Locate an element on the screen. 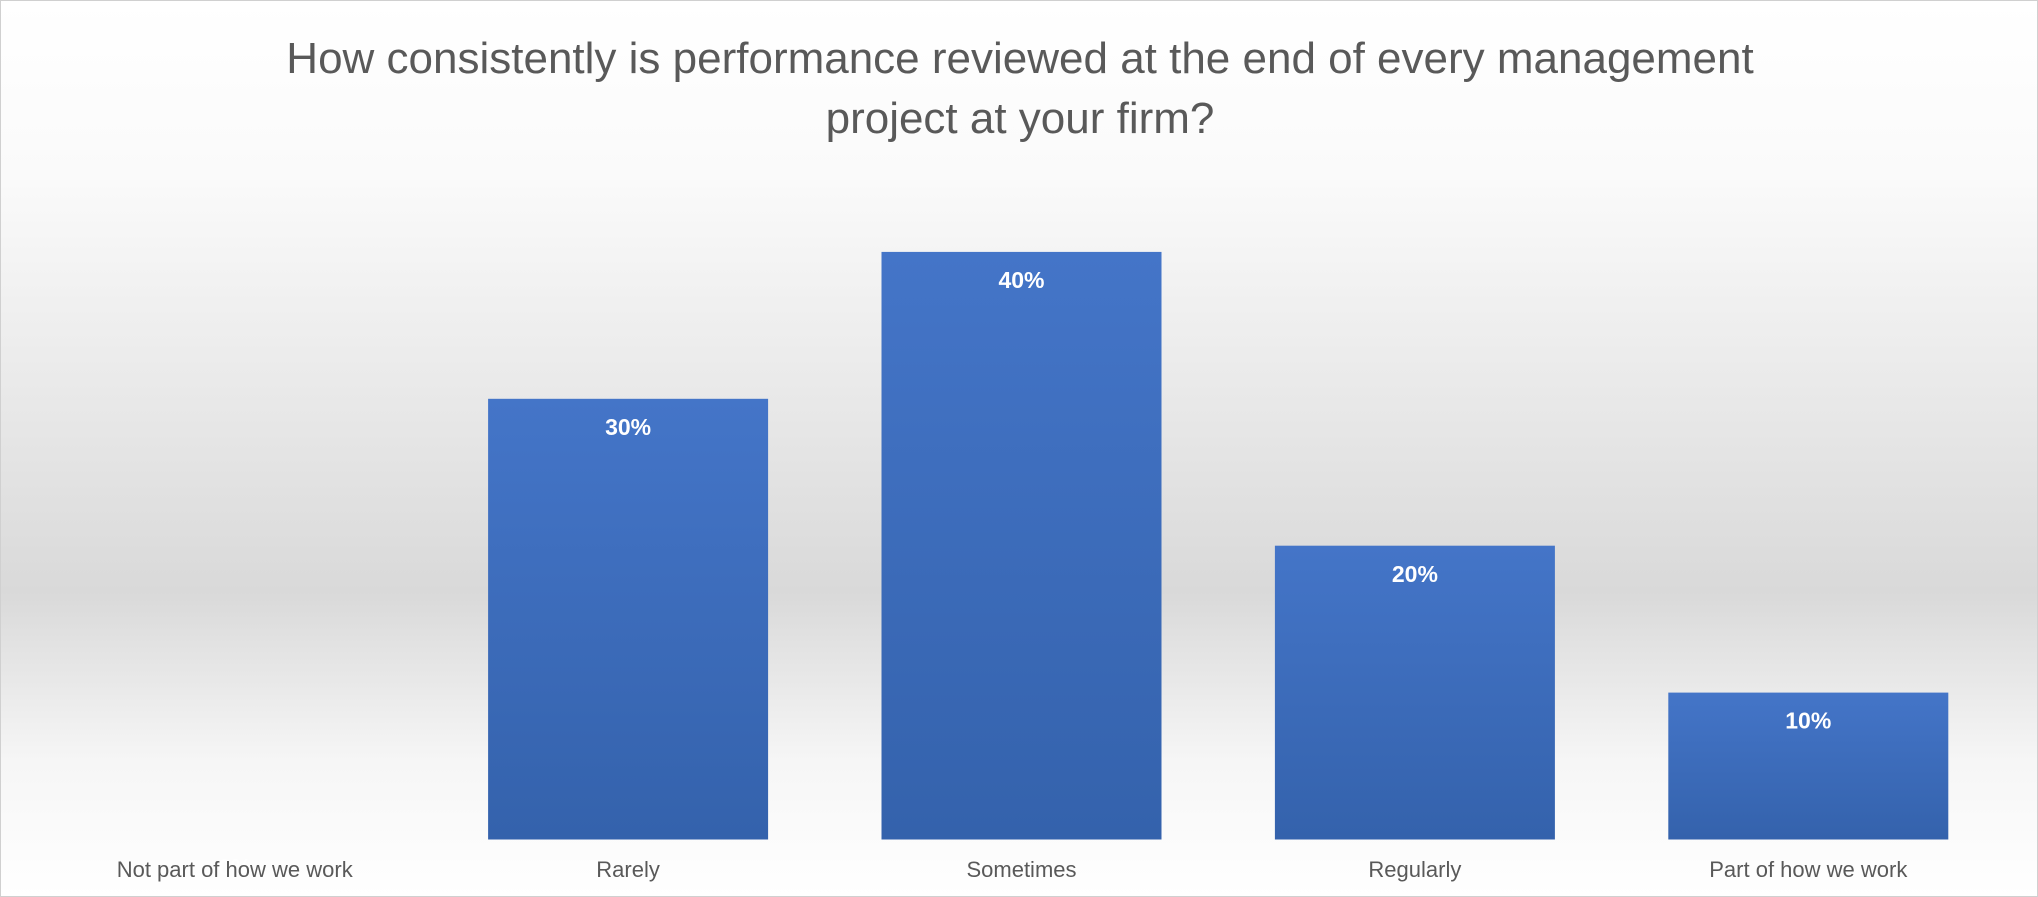 The image size is (2038, 897). data-label: 40% is located at coordinates (1021, 280).